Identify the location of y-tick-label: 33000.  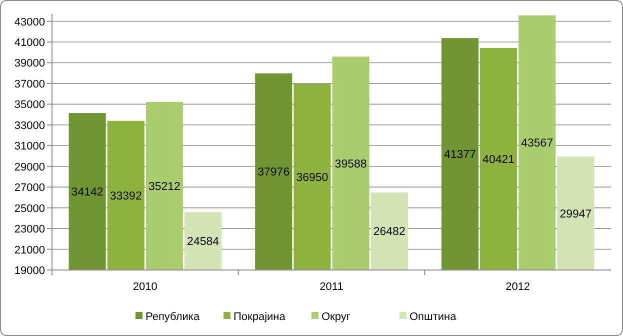
(29, 126).